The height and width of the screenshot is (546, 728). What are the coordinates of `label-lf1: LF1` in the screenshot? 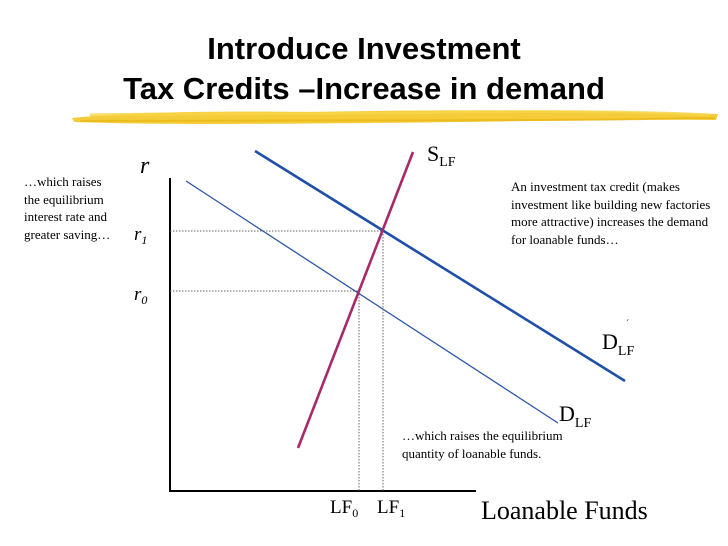 It's located at (391, 508).